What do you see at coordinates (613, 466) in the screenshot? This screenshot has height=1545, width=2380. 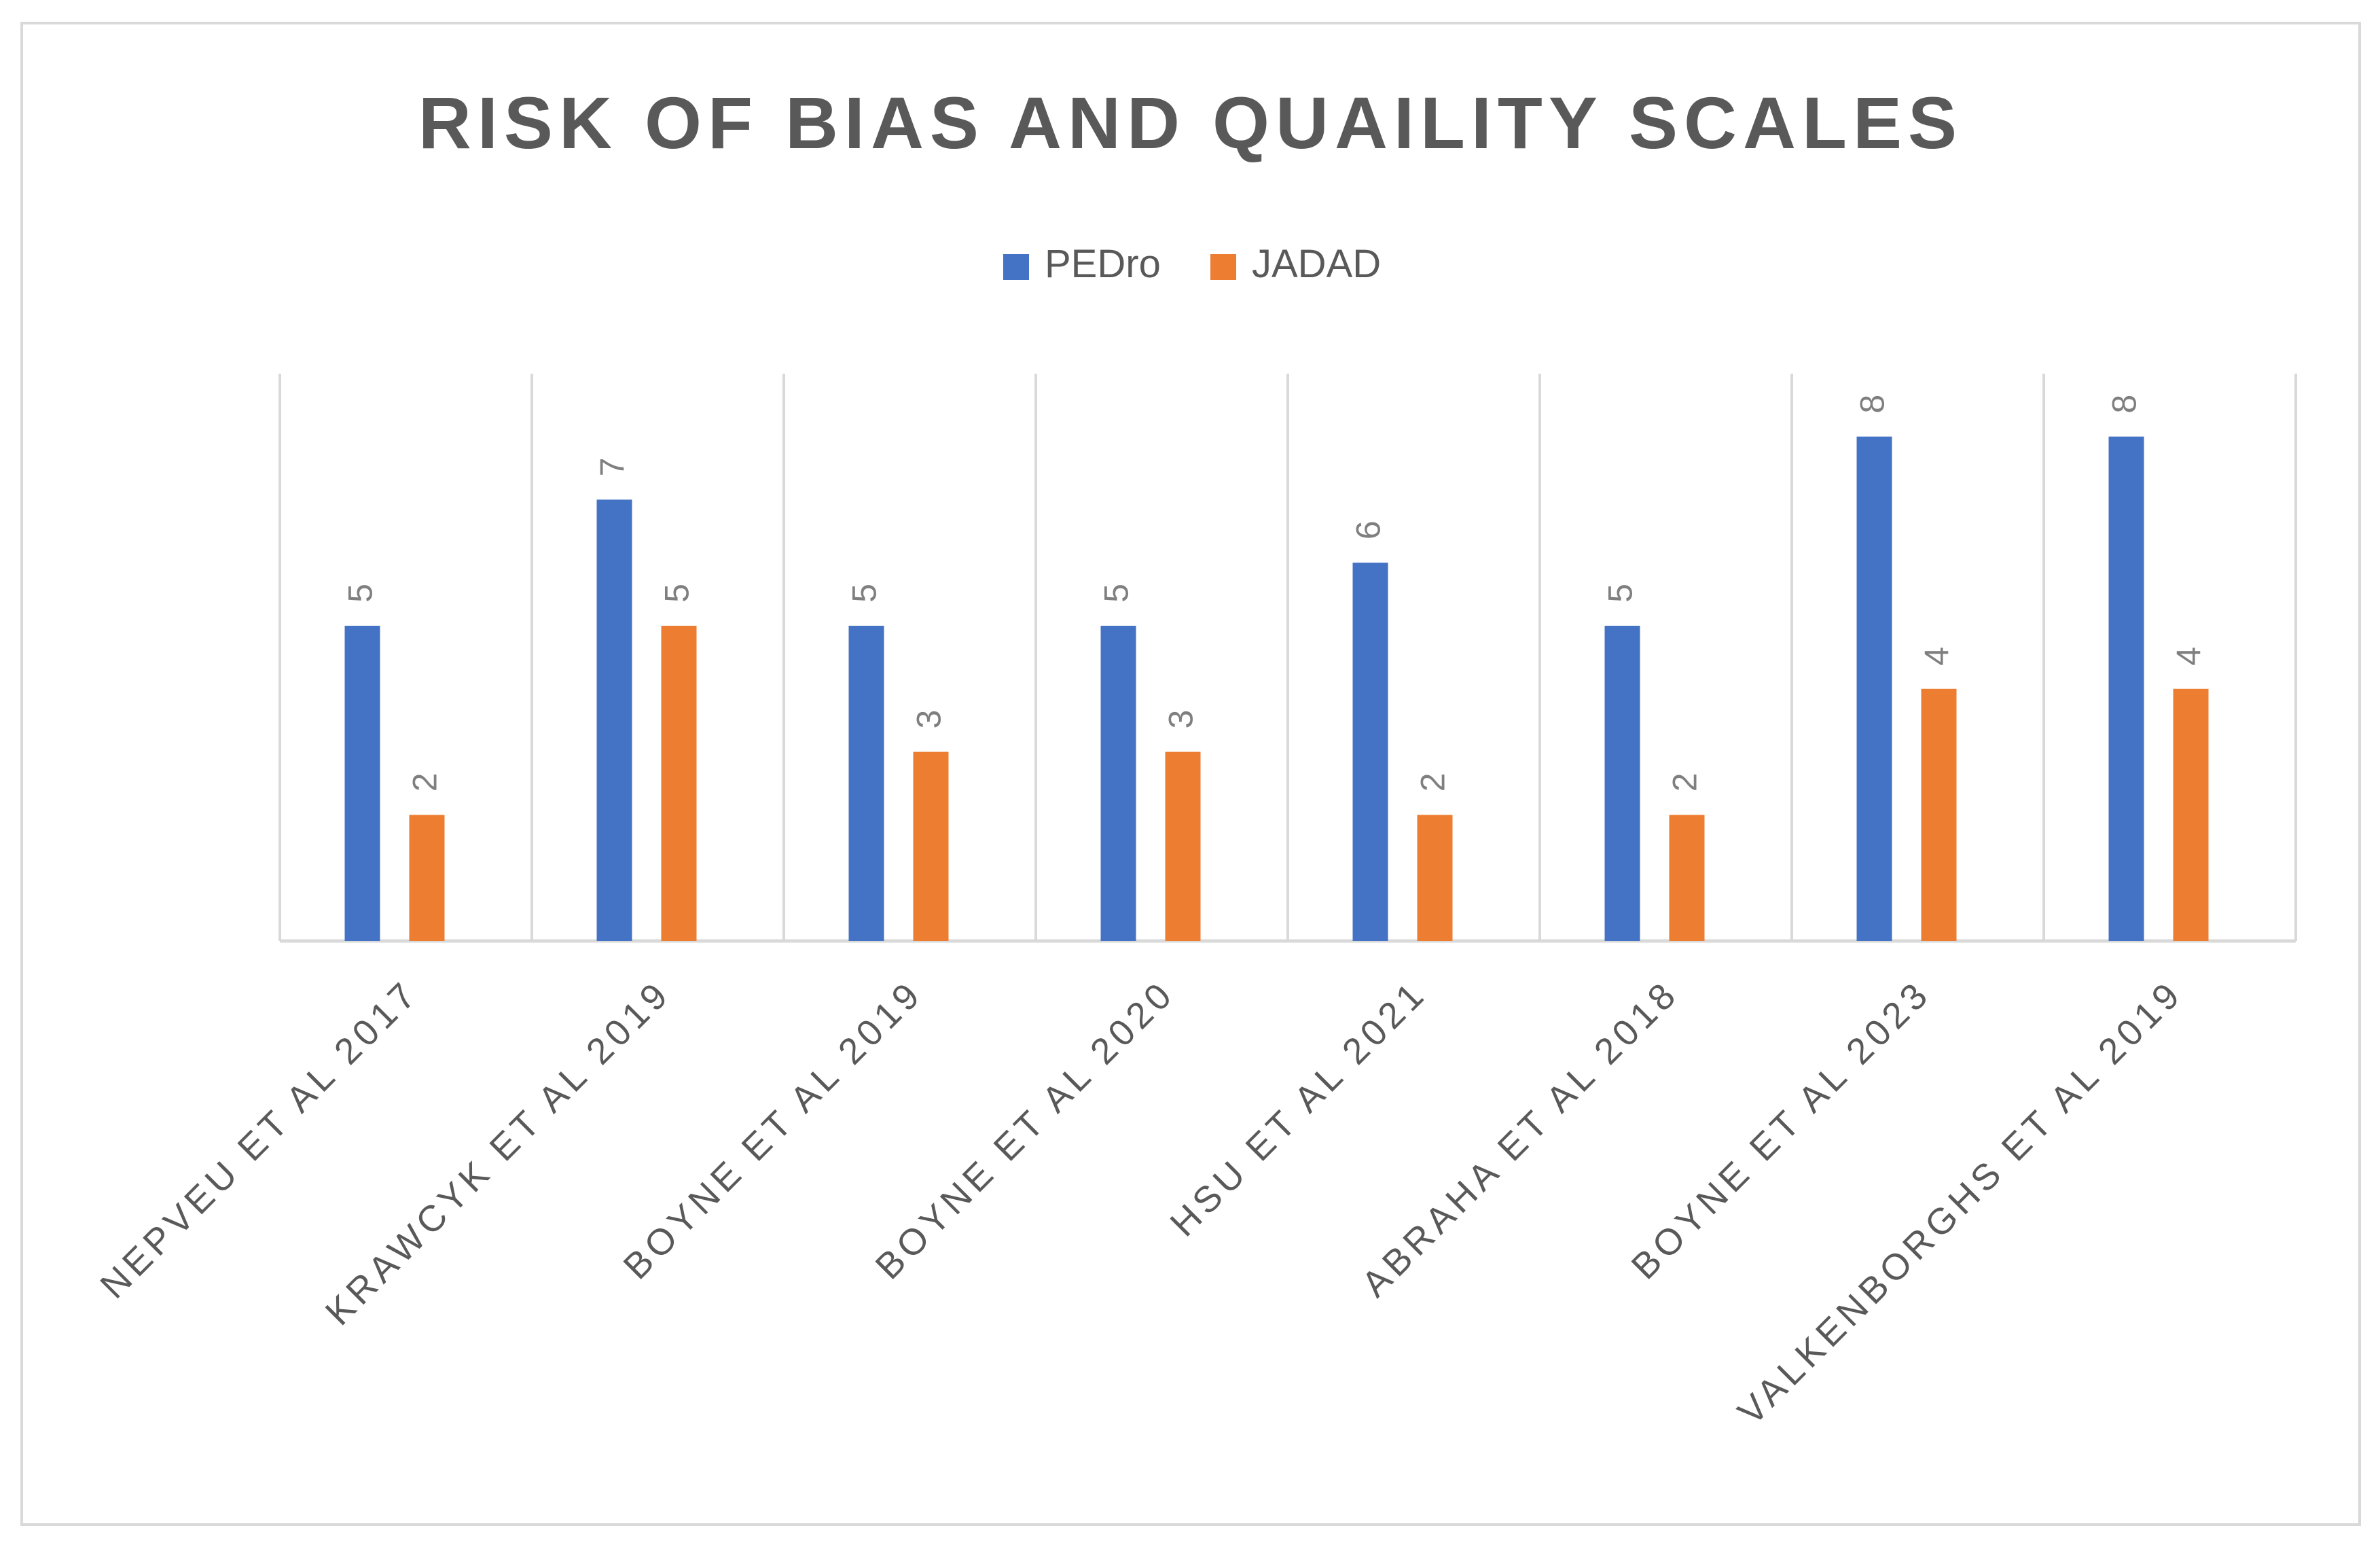 I see `data-label-pedro: 7` at bounding box center [613, 466].